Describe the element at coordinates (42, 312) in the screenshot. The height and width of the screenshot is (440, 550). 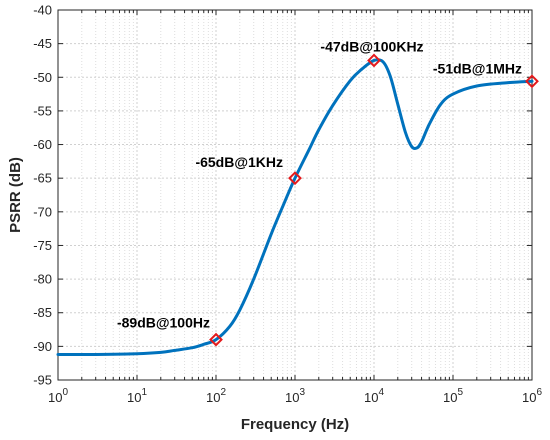
I see `y-tick-label: -85` at that location.